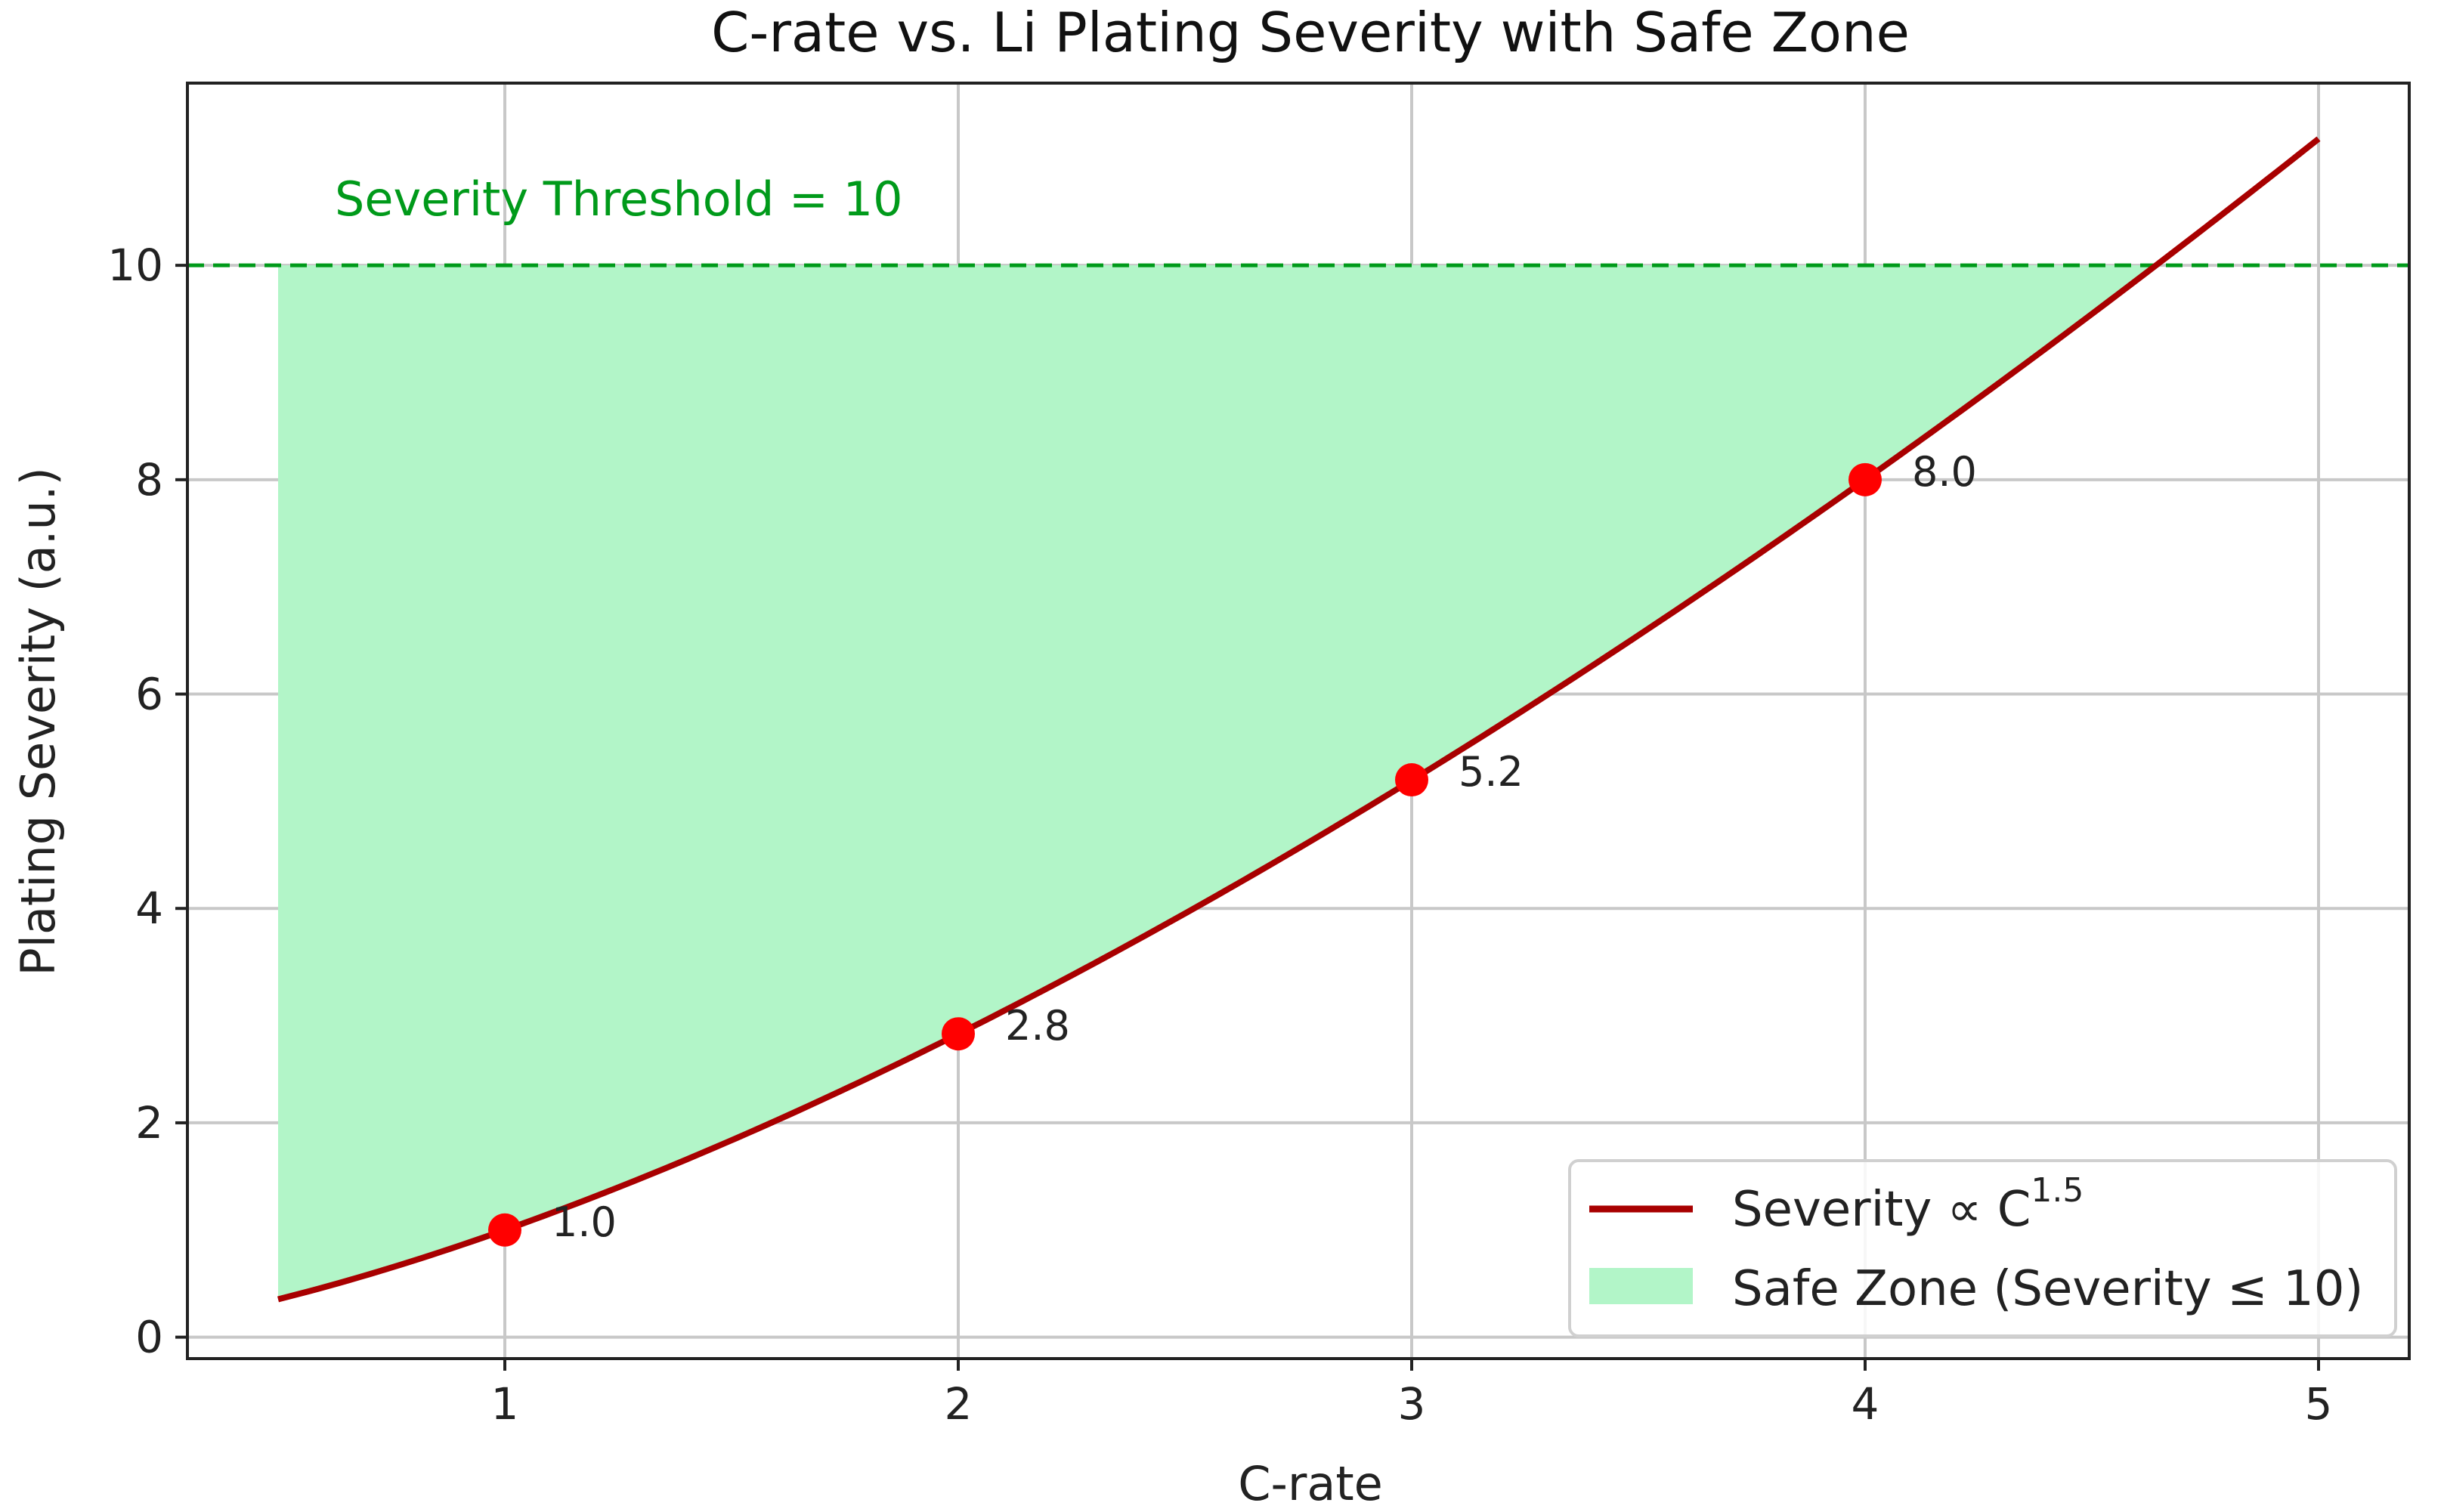 The height and width of the screenshot is (1512, 2444). What do you see at coordinates (1944, 472) in the screenshot?
I see `data-label: 8.0` at bounding box center [1944, 472].